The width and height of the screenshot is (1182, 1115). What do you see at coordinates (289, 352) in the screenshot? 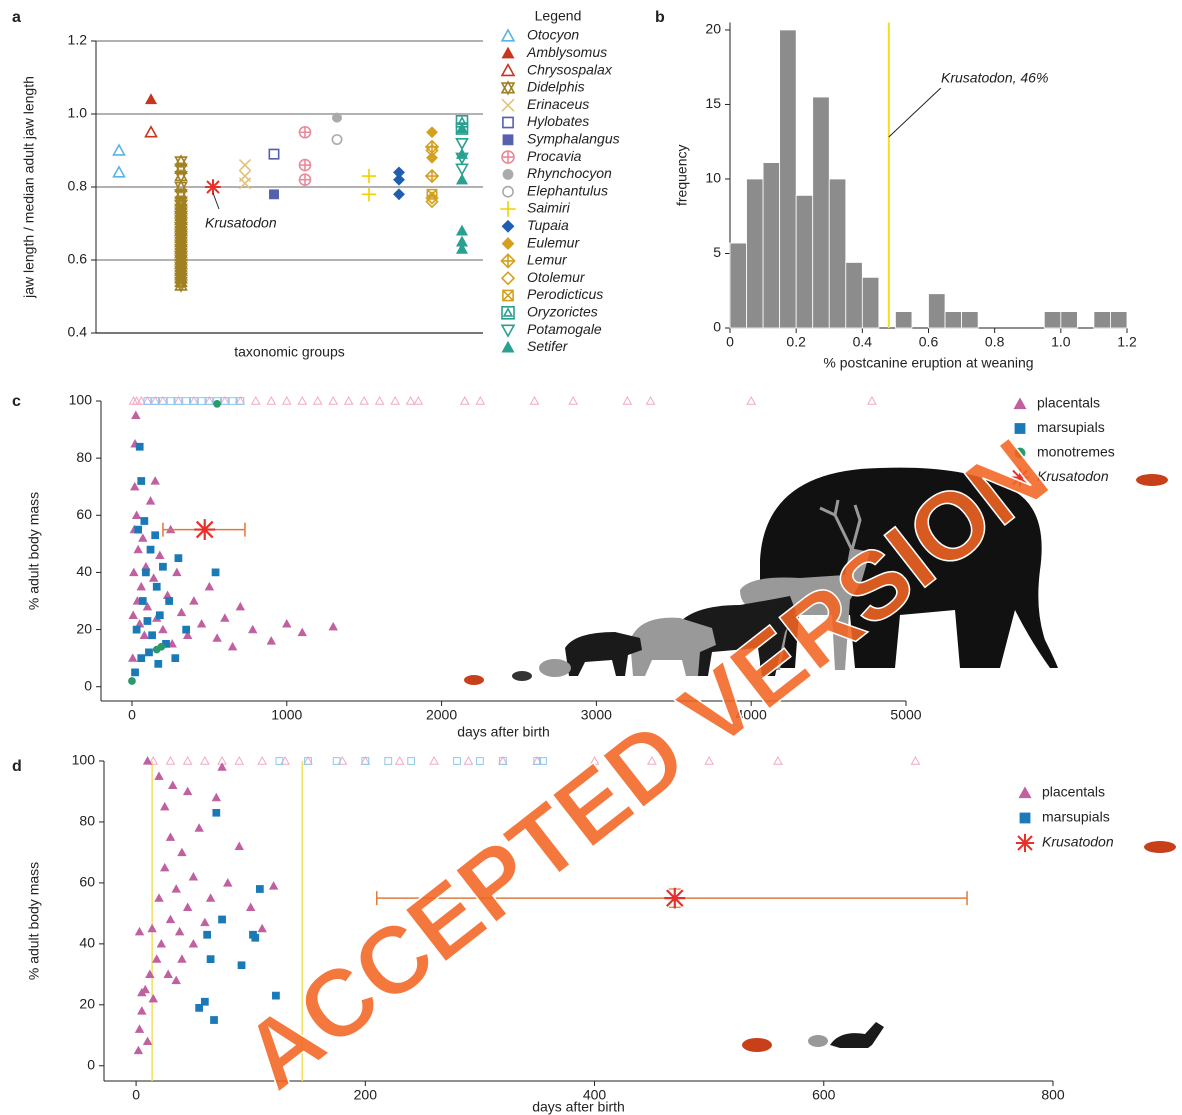
I see `x-axis-label: taxonomic groups` at bounding box center [289, 352].